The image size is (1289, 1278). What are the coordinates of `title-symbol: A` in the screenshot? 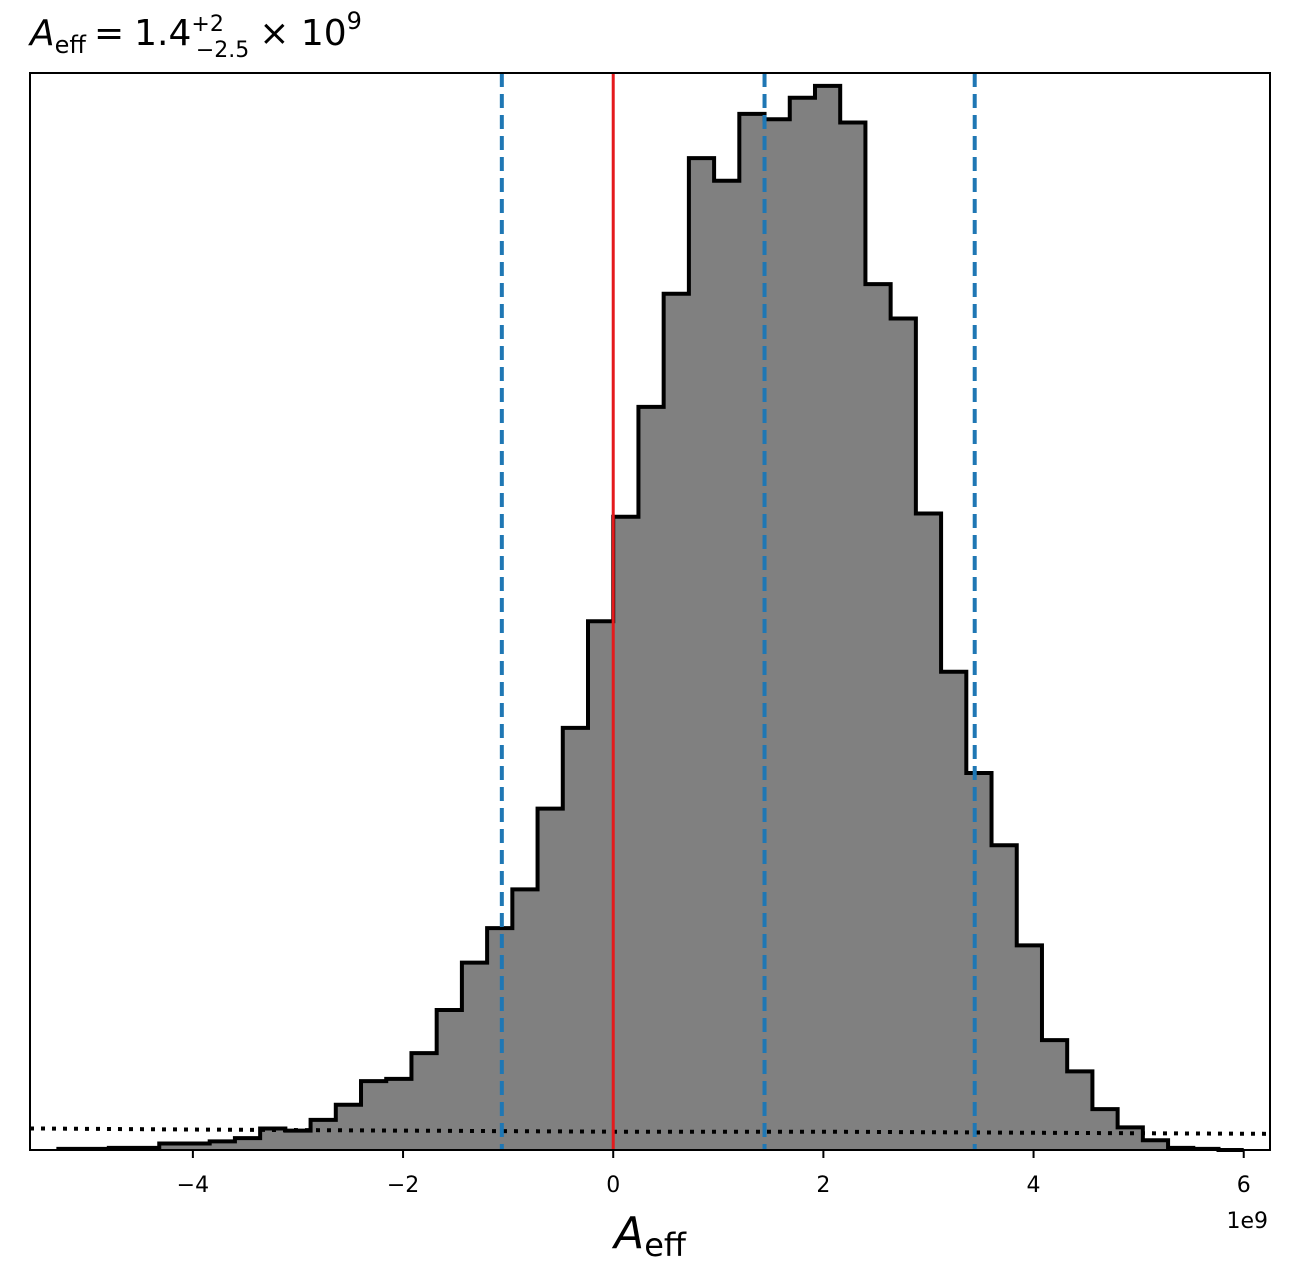 It's located at (41, 33).